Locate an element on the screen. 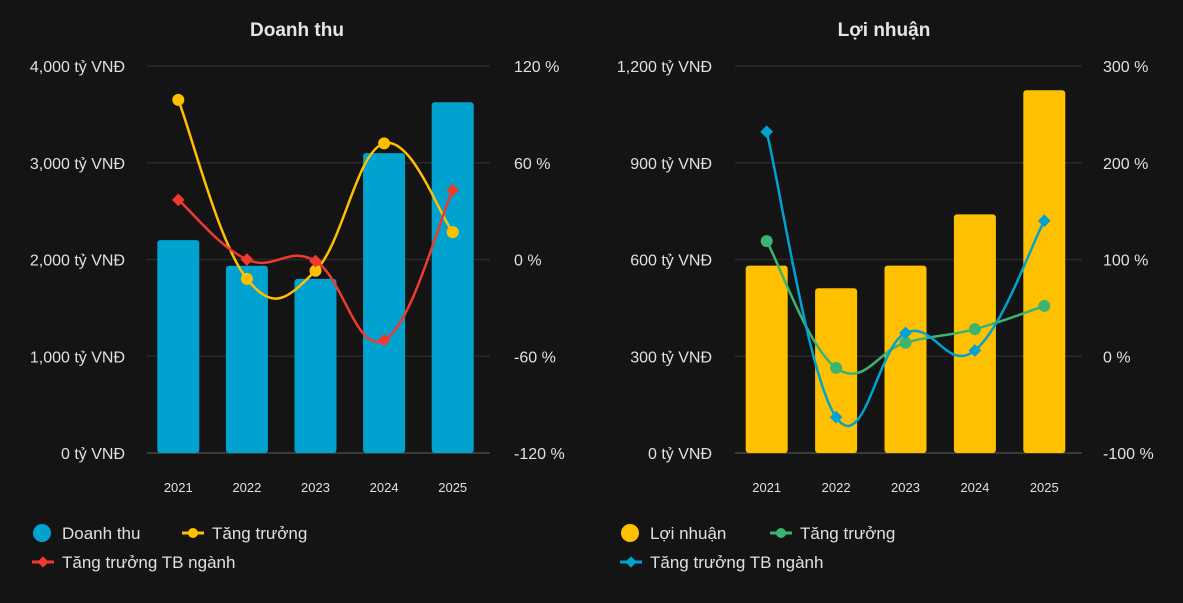 Image resolution: width=1183 pixels, height=603 pixels. y-left-tick-label: 4,000 tỷ VNĐ is located at coordinates (77, 67).